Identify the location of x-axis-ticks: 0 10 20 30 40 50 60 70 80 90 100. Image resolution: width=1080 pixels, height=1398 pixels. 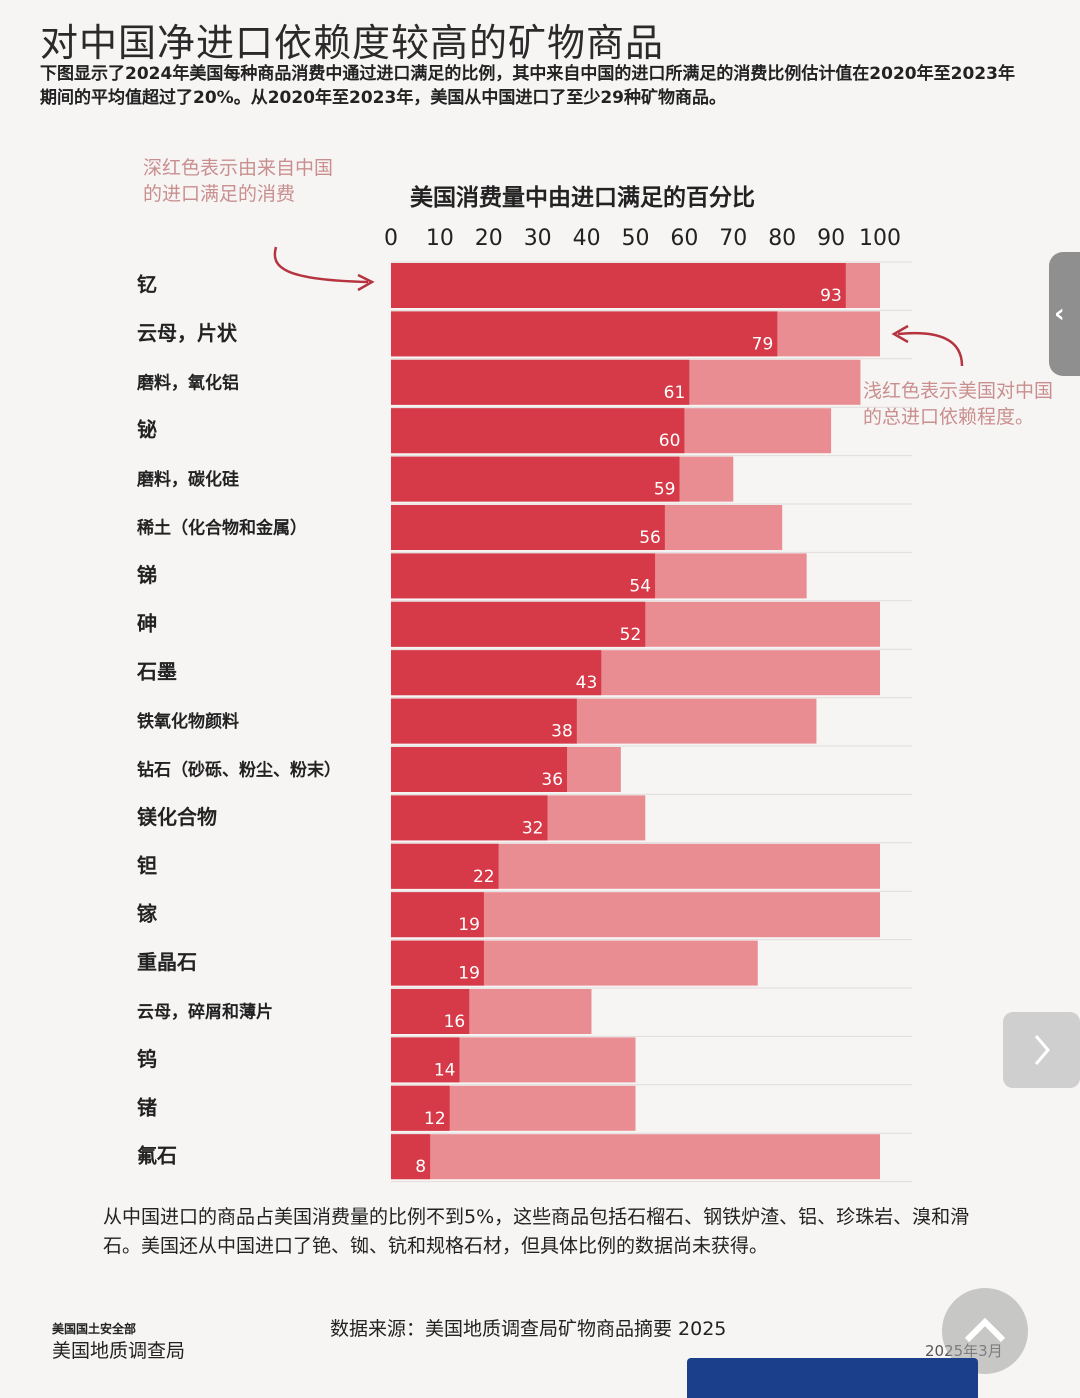
(642, 238).